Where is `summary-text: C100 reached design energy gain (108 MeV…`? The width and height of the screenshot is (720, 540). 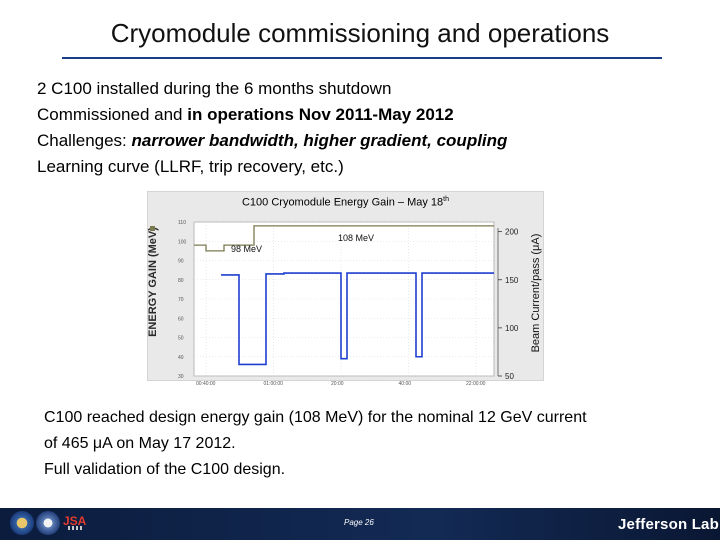
summary-text: C100 reached design energy gain (108 MeV… is located at coordinates (369, 444).